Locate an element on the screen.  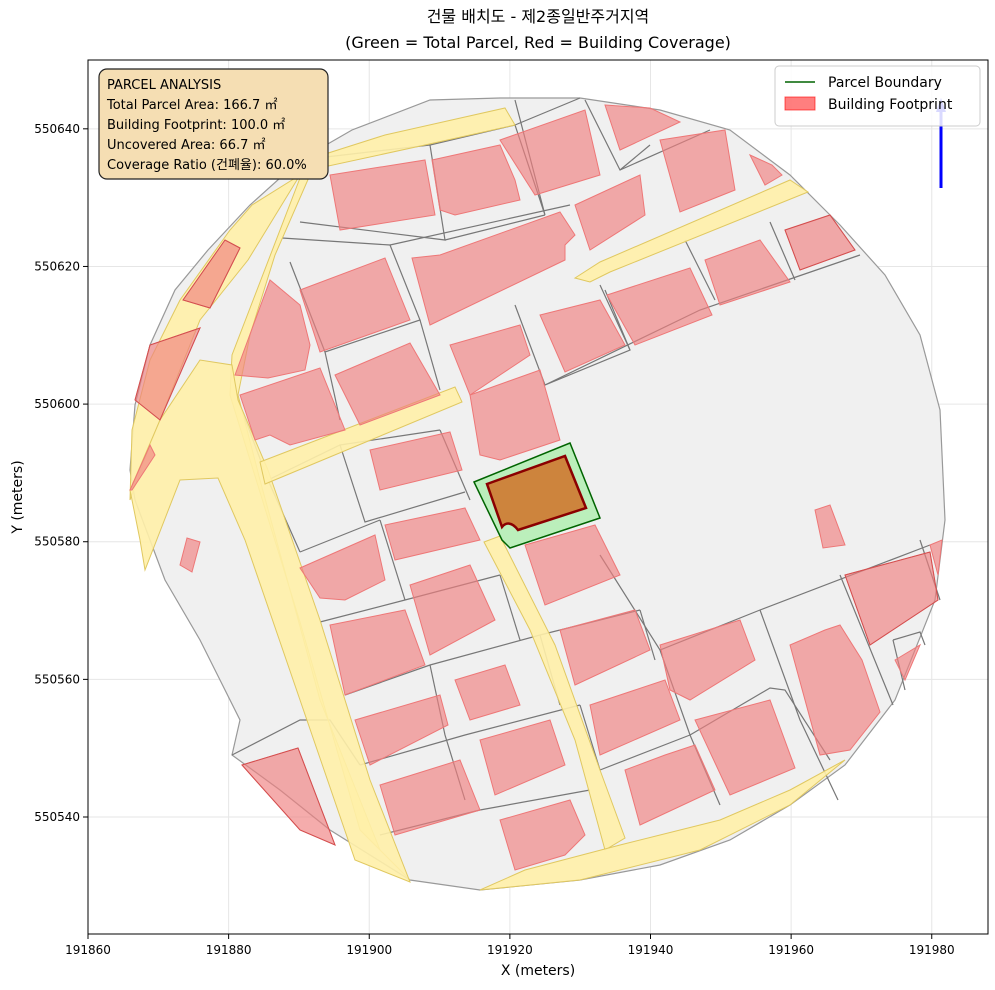
x-tick-label: 191900 is located at coordinates (369, 950).